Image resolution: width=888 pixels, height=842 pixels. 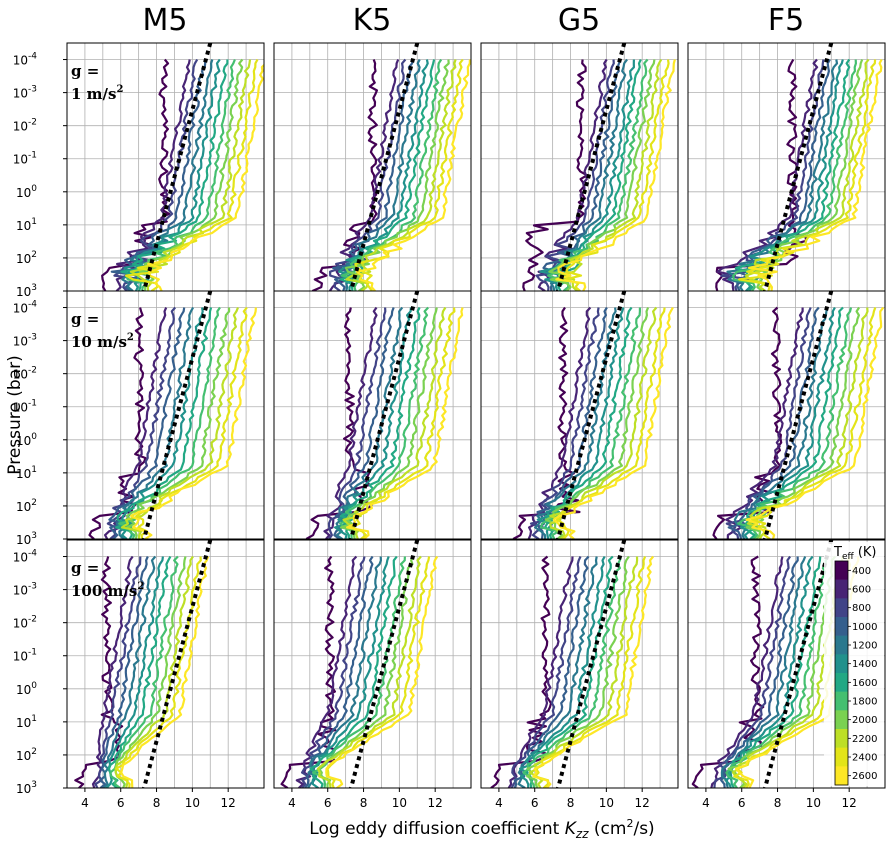 What do you see at coordinates (25, 308) in the screenshot?
I see `y-tick-label: 10⁻⁴` at bounding box center [25, 308].